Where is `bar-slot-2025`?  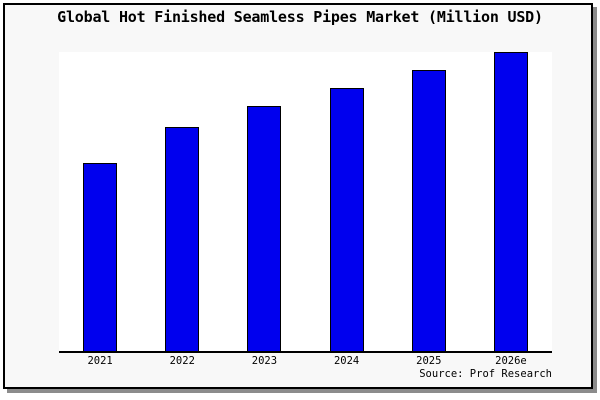 bar-slot-2025 is located at coordinates (429, 201).